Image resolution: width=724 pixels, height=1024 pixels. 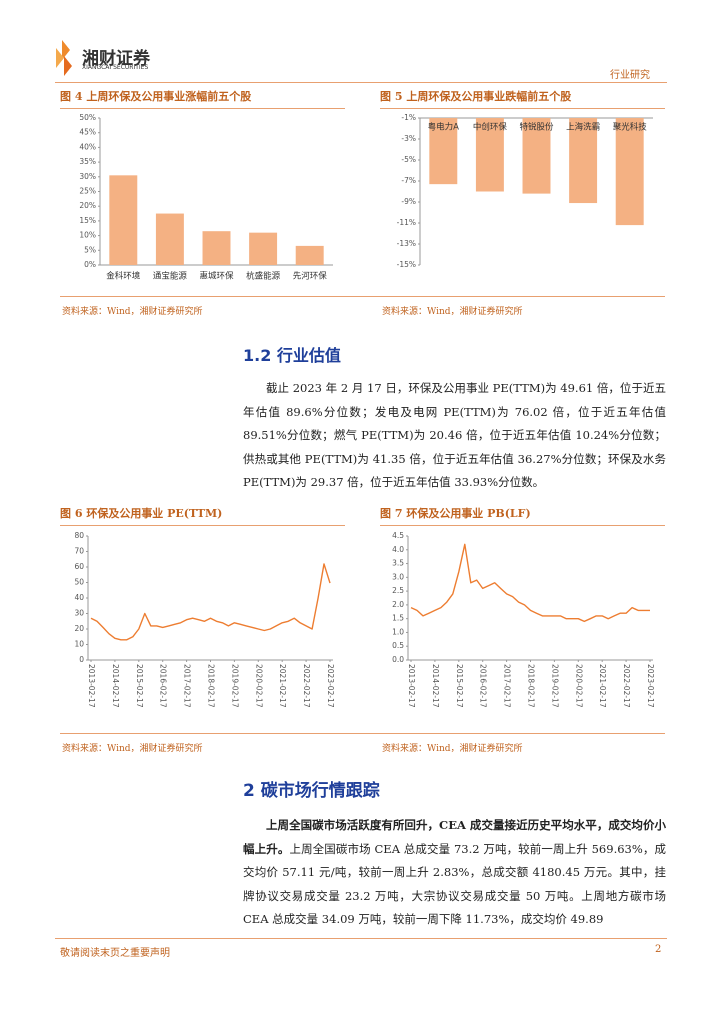 I want to click on disclaimer: 敬请阅读末页之重要声明, so click(x=115, y=953).